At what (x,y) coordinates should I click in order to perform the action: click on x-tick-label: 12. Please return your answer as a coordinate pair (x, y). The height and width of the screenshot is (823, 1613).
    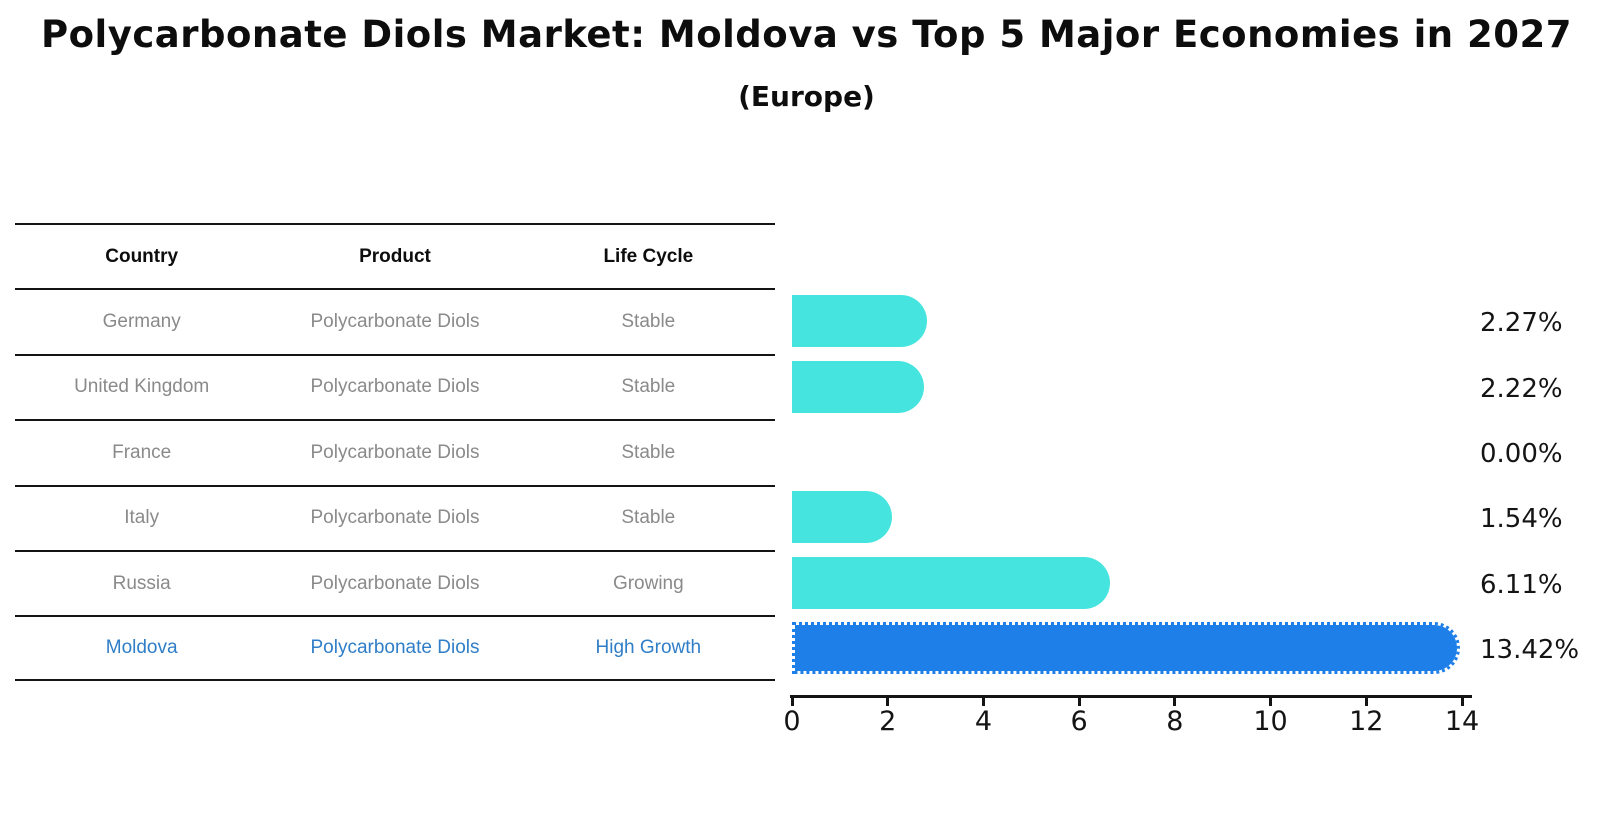
    Looking at the image, I should click on (1366, 721).